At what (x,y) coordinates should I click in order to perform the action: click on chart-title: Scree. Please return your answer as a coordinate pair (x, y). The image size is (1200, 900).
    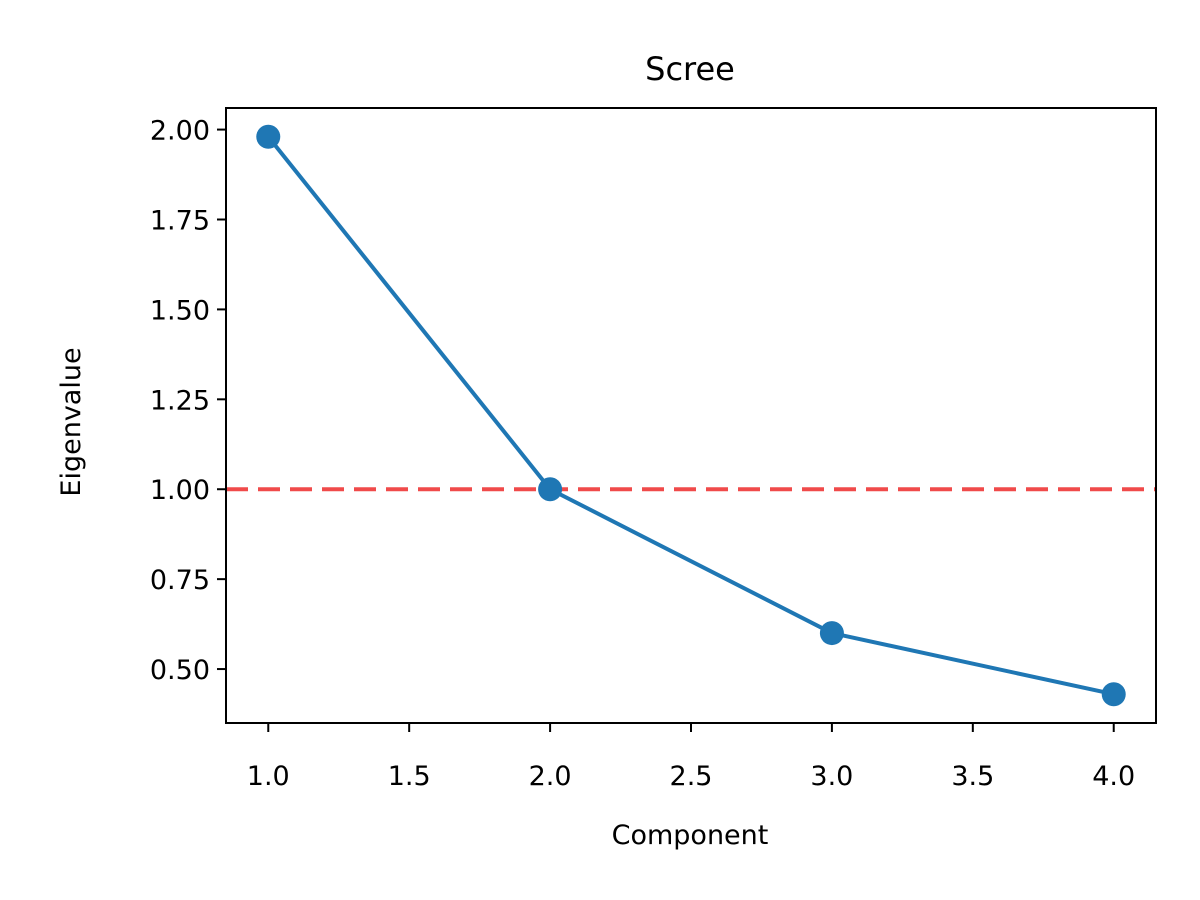
    Looking at the image, I should click on (690, 69).